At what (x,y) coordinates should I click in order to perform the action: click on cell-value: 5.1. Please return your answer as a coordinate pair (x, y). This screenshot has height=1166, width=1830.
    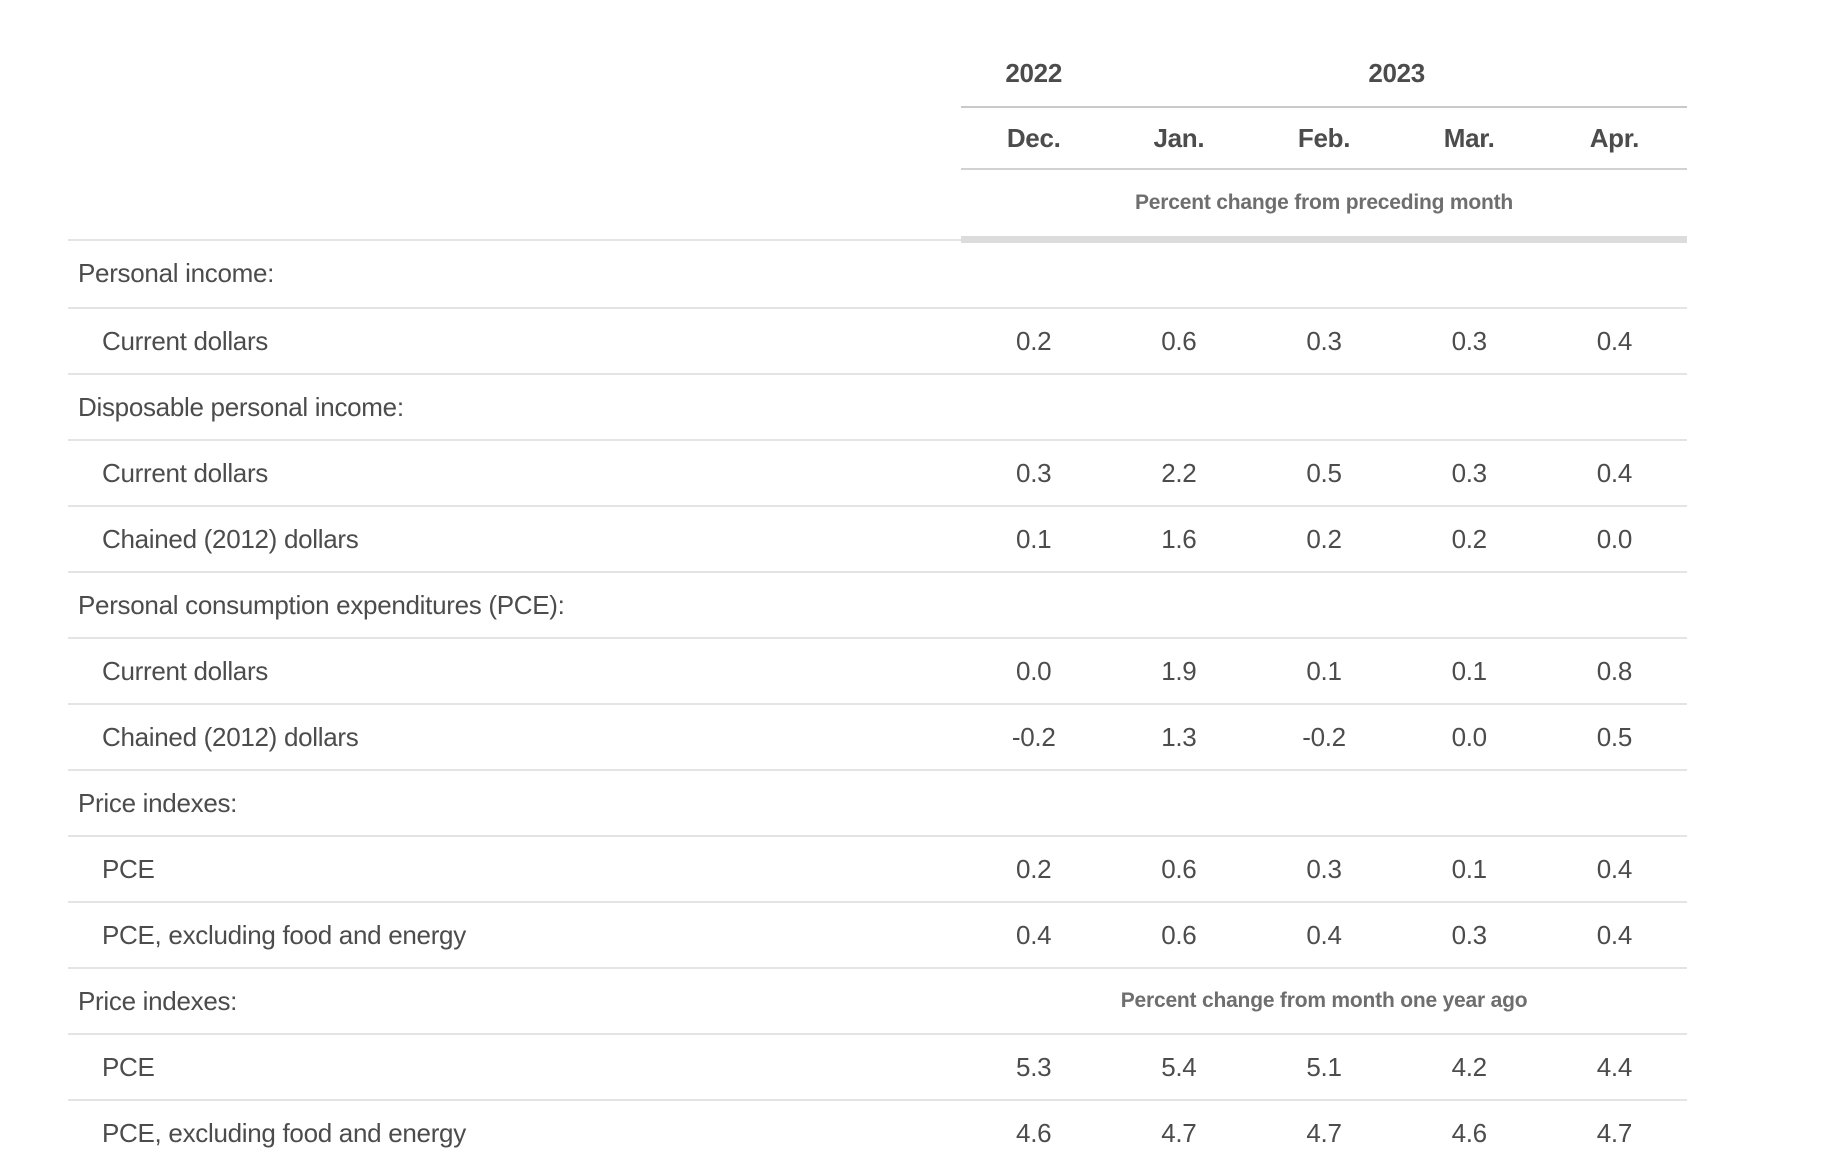
    Looking at the image, I should click on (1324, 1066).